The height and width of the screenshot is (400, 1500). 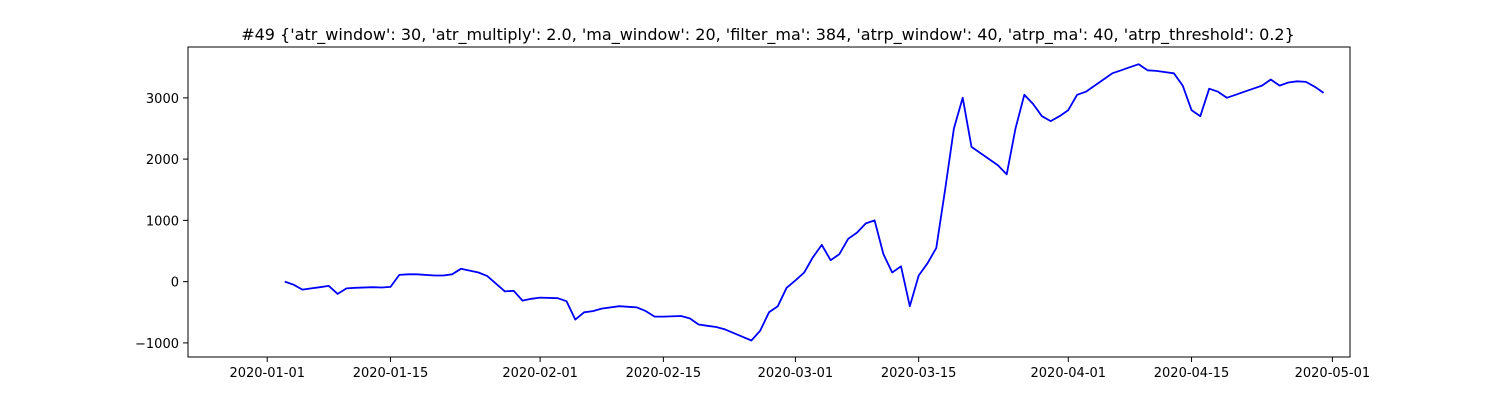 I want to click on y-tick-label: 2000, so click(x=162, y=160).